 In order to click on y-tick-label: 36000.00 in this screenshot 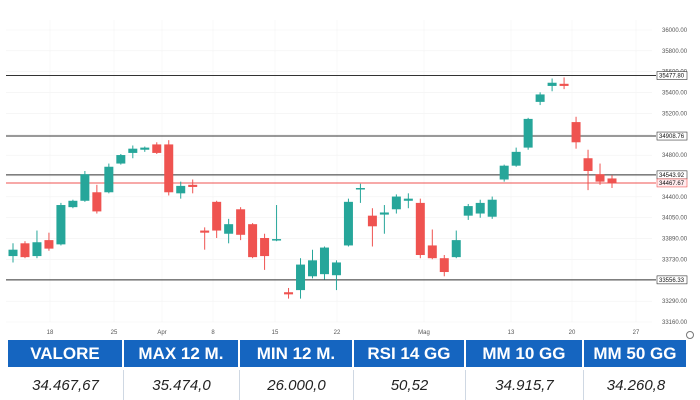, I will do `click(675, 31)`.